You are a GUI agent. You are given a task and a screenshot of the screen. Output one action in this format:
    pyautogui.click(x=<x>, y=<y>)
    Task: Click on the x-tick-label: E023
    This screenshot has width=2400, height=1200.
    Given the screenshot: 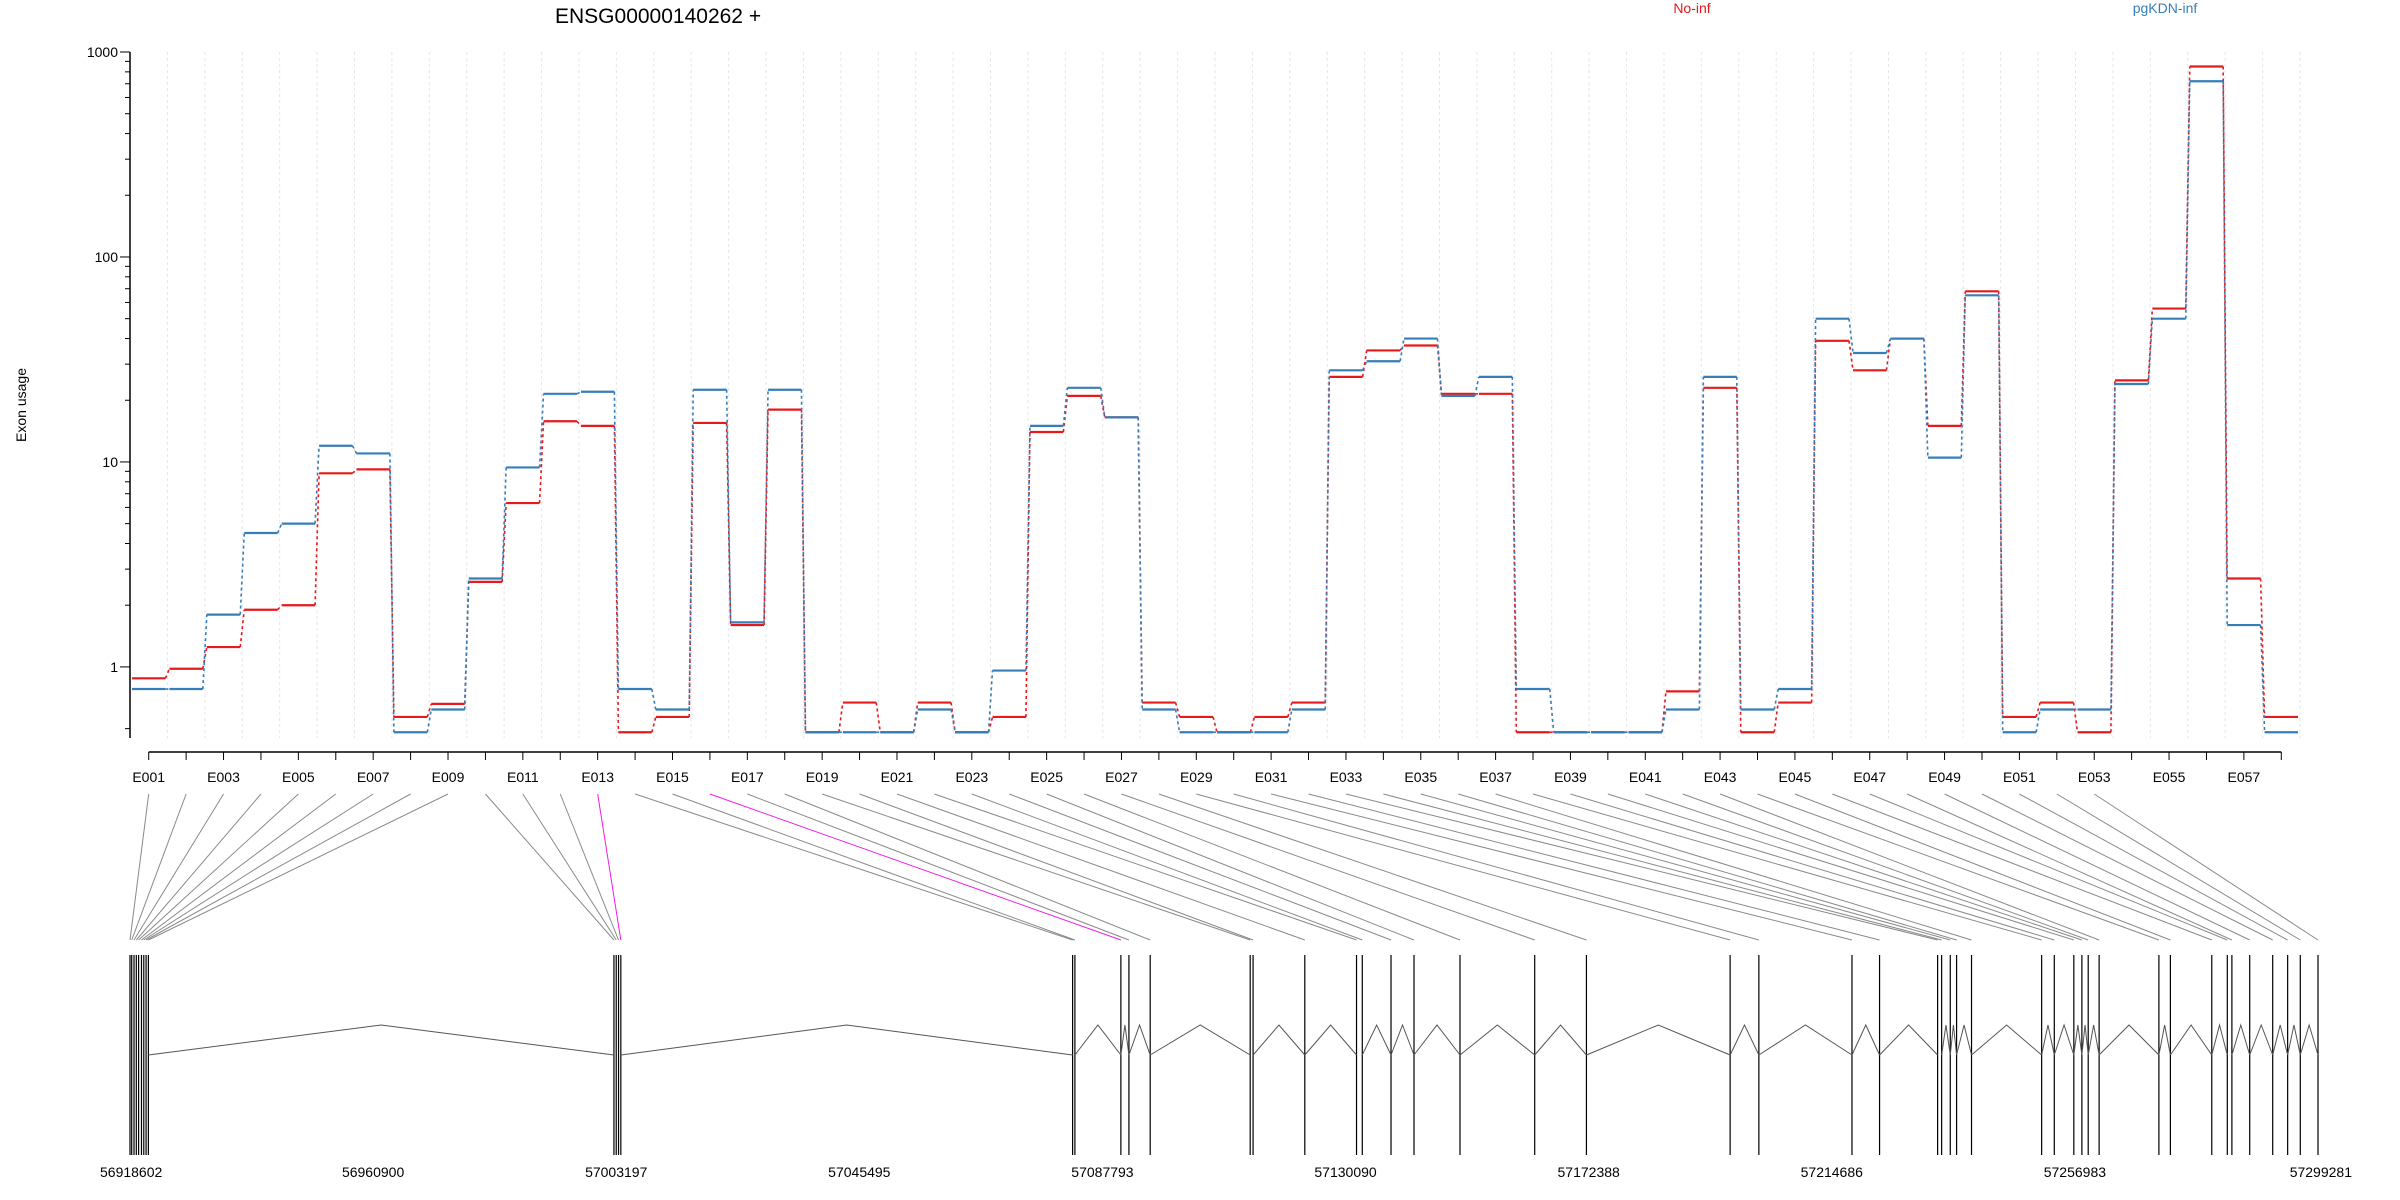 What is the action you would take?
    pyautogui.click(x=971, y=777)
    